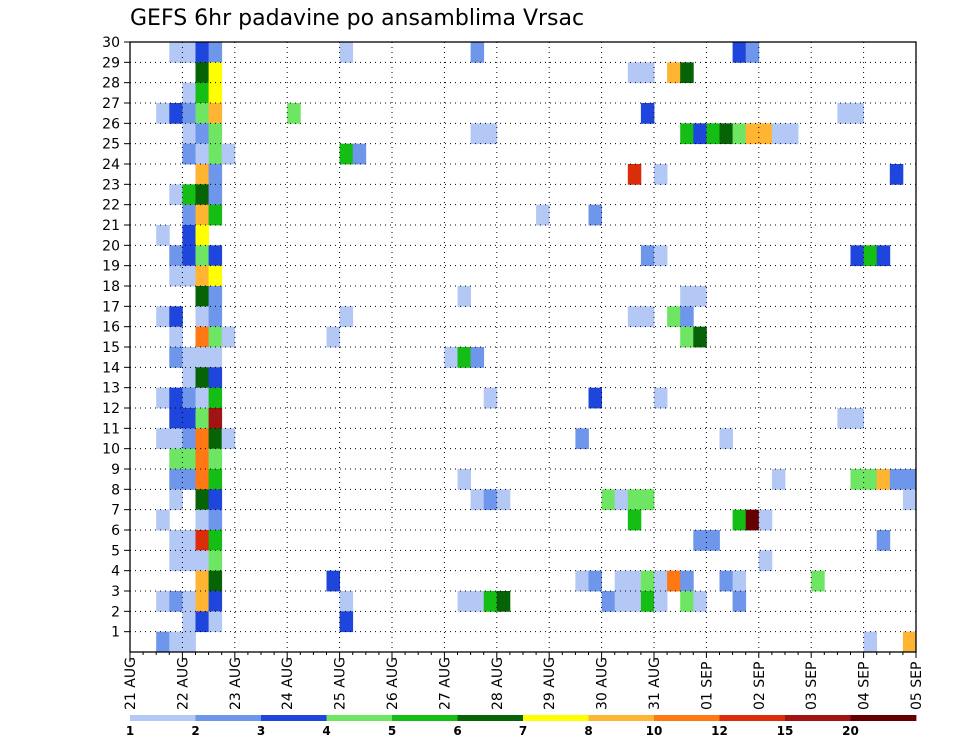  I want to click on colorbar-label: 15, so click(785, 731).